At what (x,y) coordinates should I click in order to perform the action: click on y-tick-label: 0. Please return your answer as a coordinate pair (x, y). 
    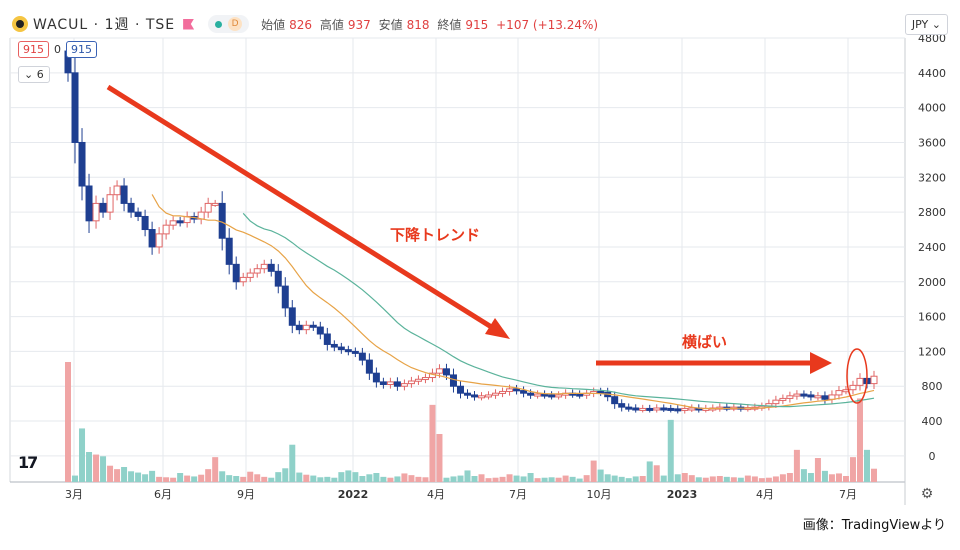
    Looking at the image, I should click on (932, 456).